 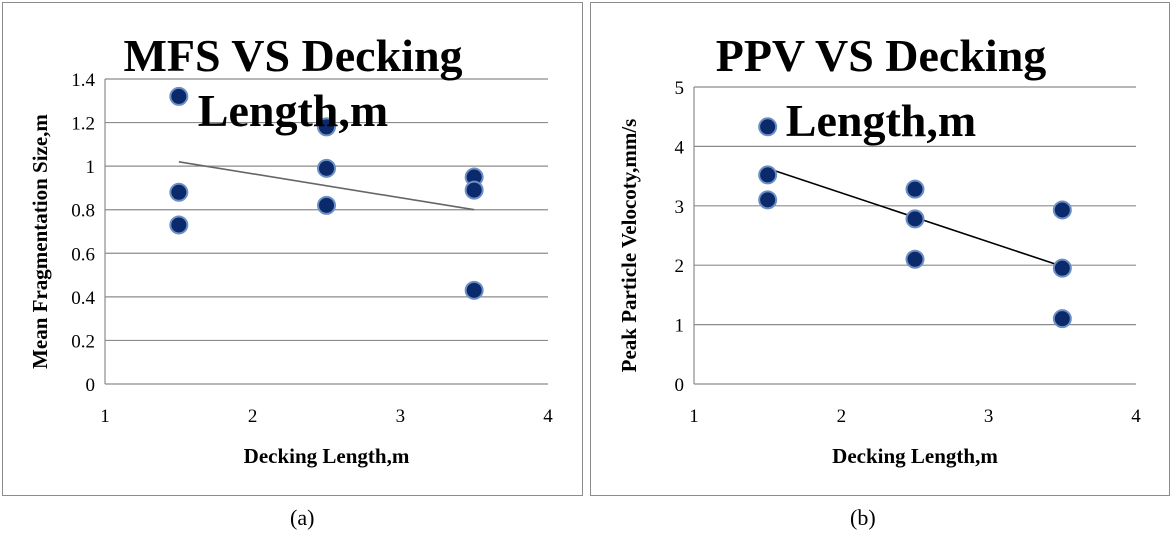 I want to click on ppv-y-tick-label: 5, so click(x=680, y=88).